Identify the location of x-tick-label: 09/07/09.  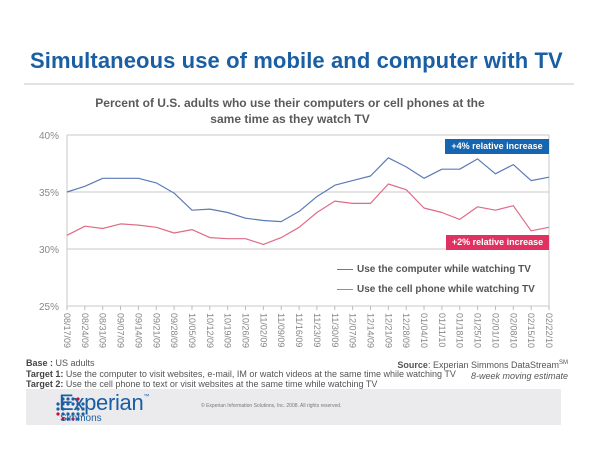
(121, 330).